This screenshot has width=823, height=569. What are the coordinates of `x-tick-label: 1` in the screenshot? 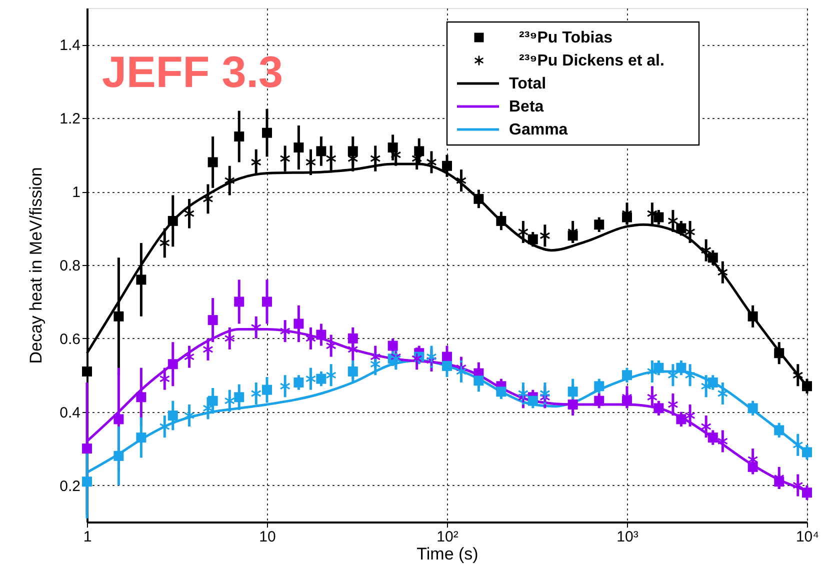 It's located at (87, 537).